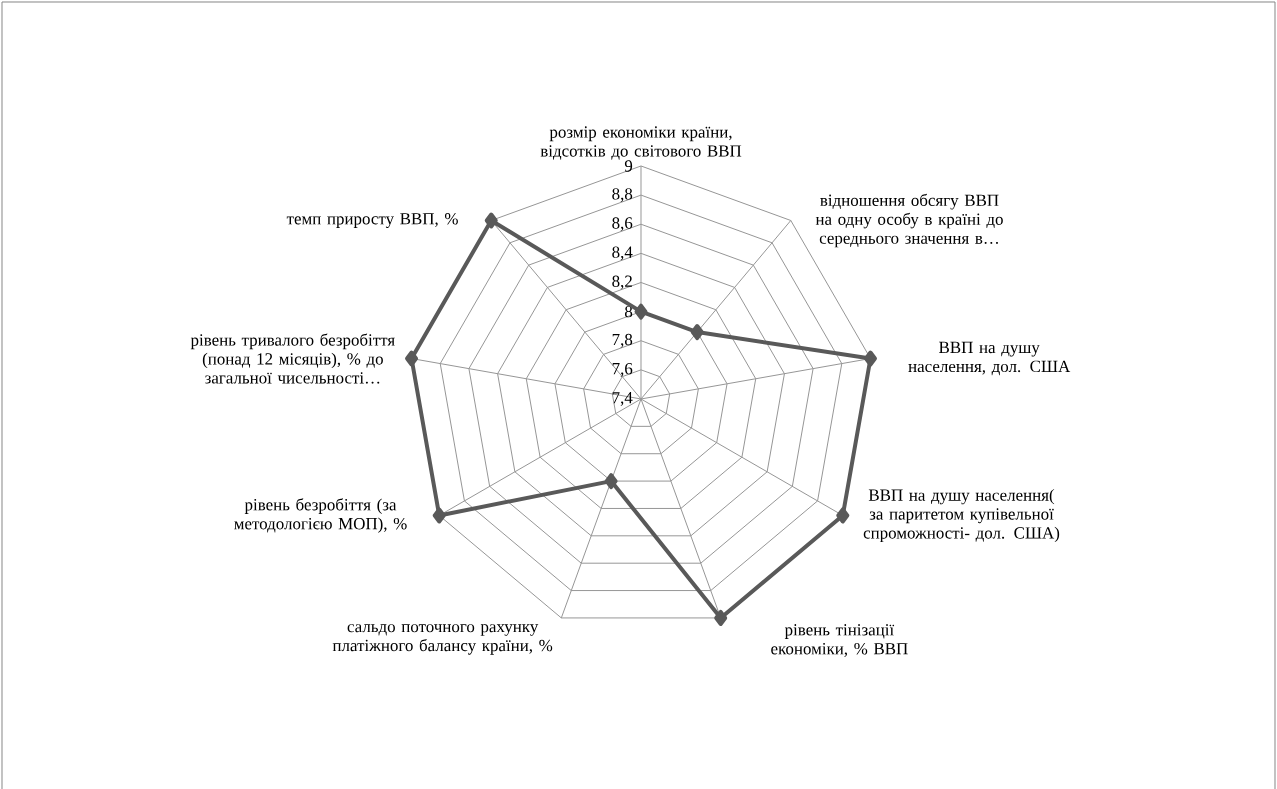 This screenshot has width=1277, height=789. I want to click on spoke-label: ВВП на душу населення( за паритетом купівельної спроможності- дол. США), so click(961, 515).